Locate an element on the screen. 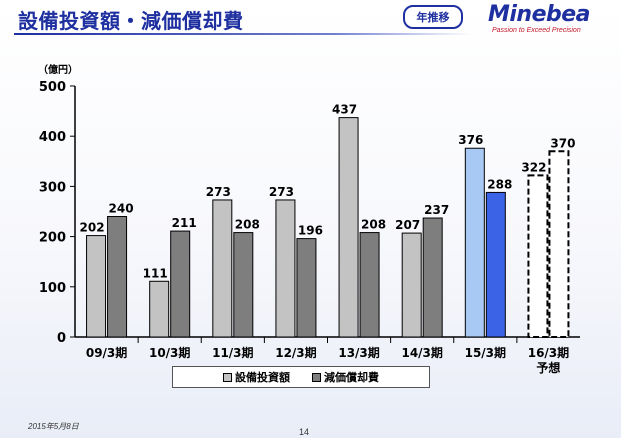 The height and width of the screenshot is (438, 621). x-tick-label: 16/3期 is located at coordinates (548, 352).